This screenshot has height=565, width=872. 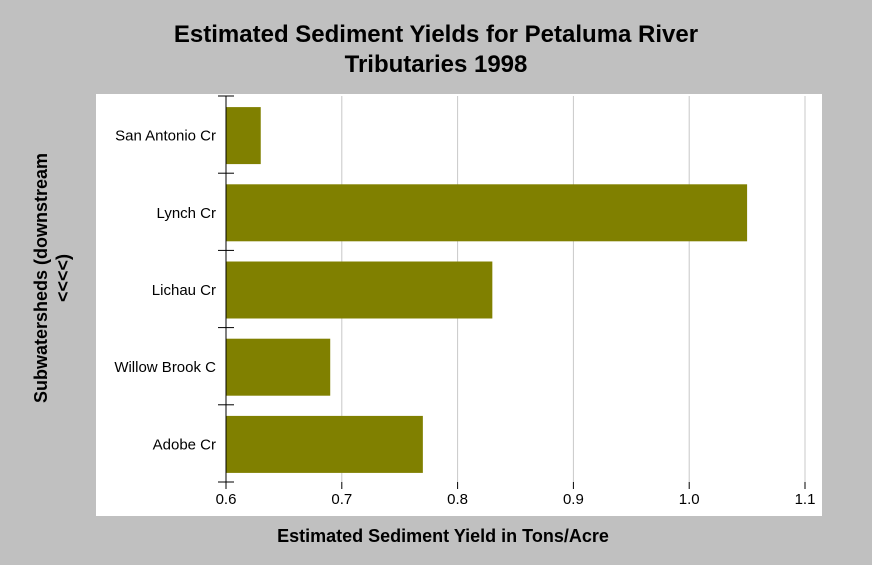 I want to click on x-tick-label: 0.8, so click(x=457, y=499).